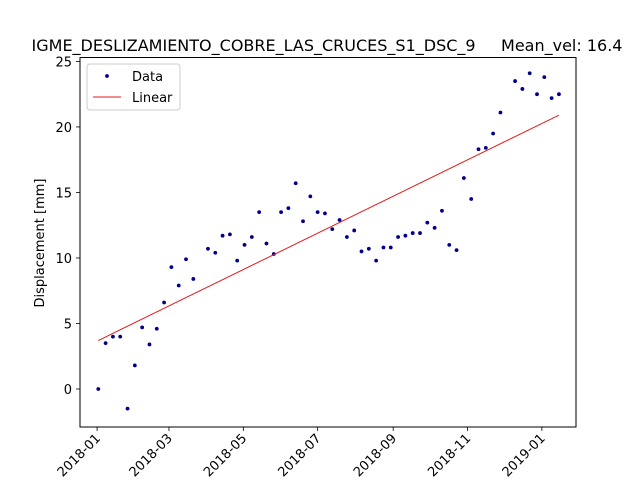  I want to click on legend: Data Linear, so click(133, 87).